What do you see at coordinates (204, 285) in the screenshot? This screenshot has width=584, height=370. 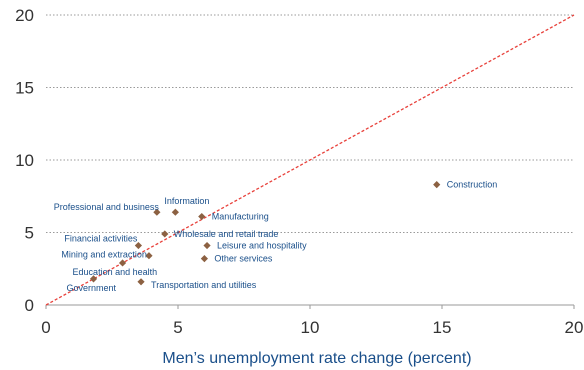 I see `data-label: Transportation and utilities` at bounding box center [204, 285].